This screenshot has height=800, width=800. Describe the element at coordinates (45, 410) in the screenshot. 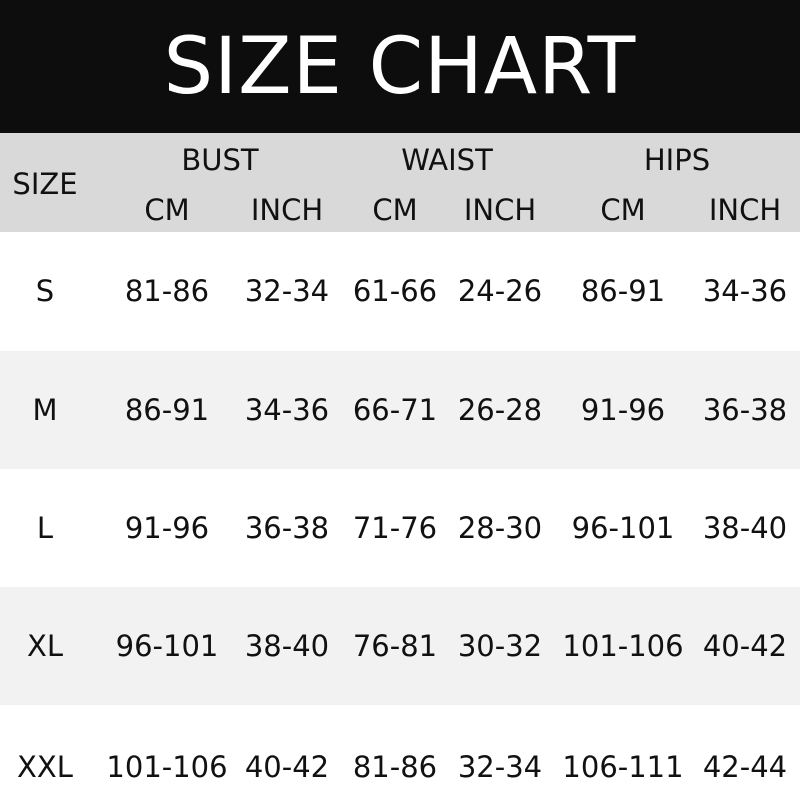

I see `size-label: M` at that location.